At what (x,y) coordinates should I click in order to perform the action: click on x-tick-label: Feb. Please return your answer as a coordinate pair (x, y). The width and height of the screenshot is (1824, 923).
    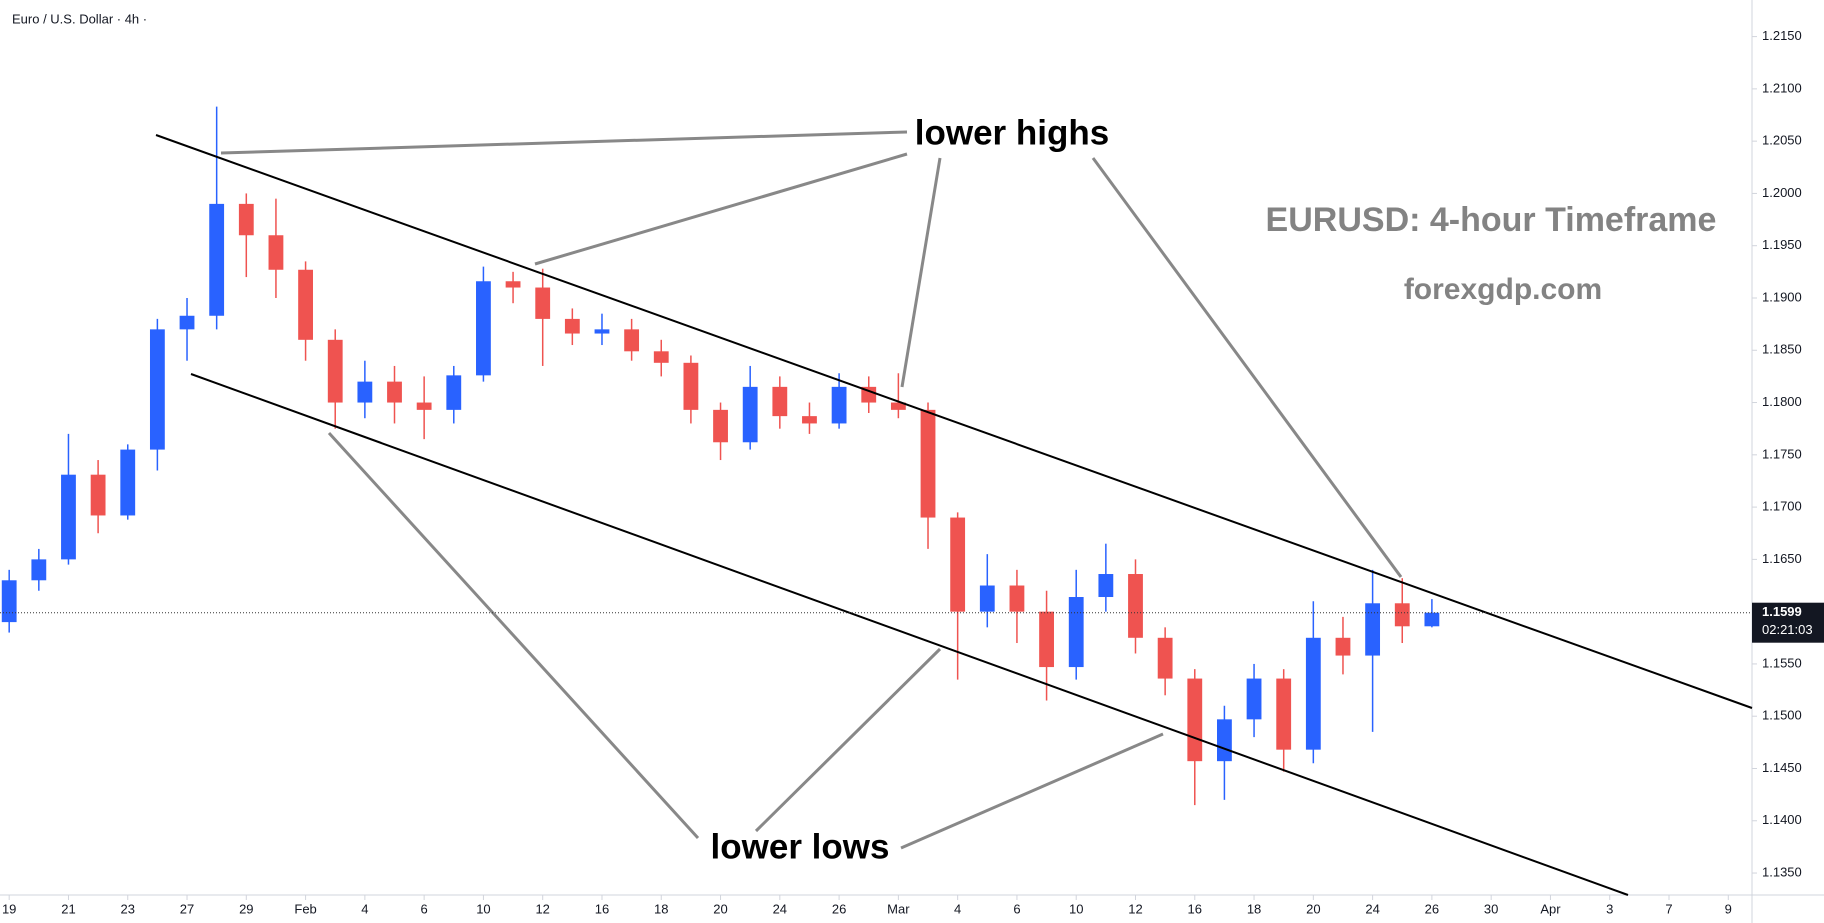
    Looking at the image, I should click on (305, 908).